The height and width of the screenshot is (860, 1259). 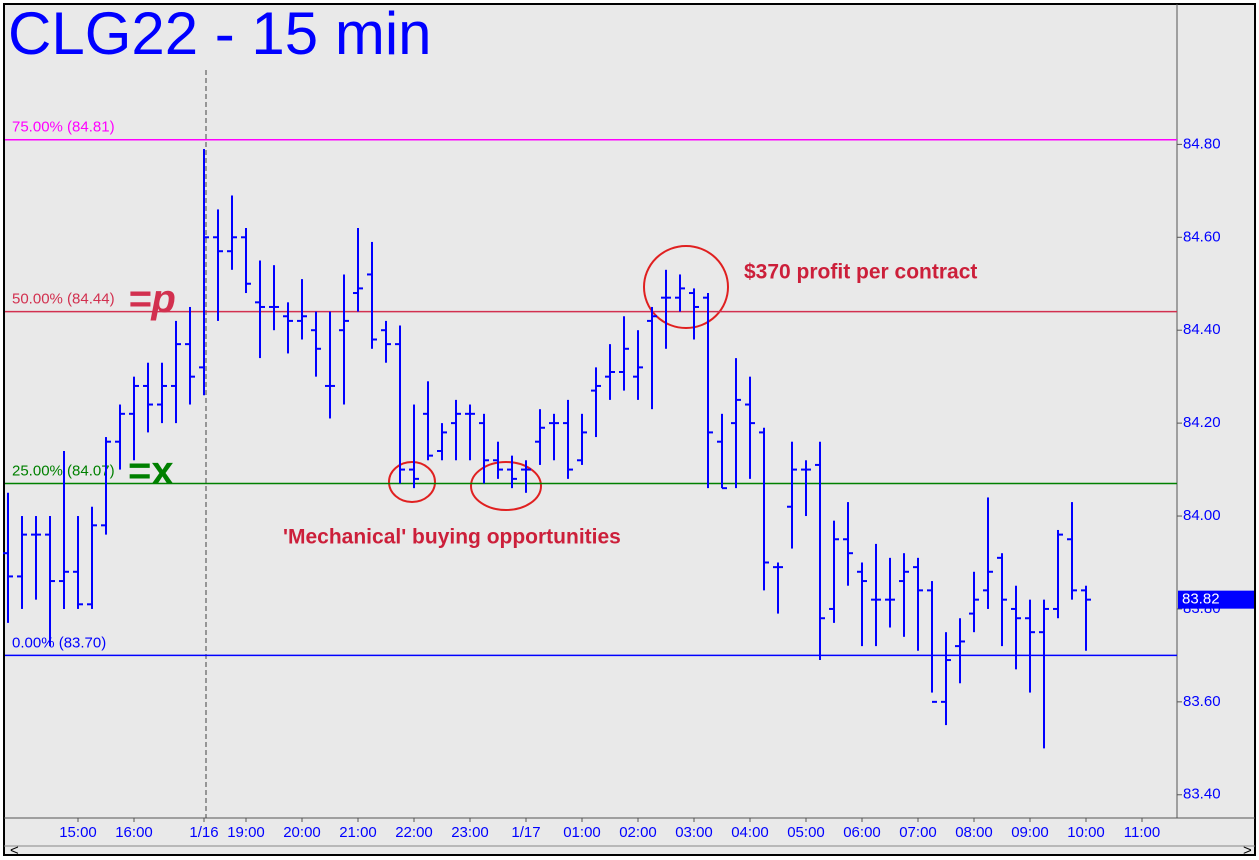 I want to click on x-tick-label: 03:00, so click(x=694, y=832).